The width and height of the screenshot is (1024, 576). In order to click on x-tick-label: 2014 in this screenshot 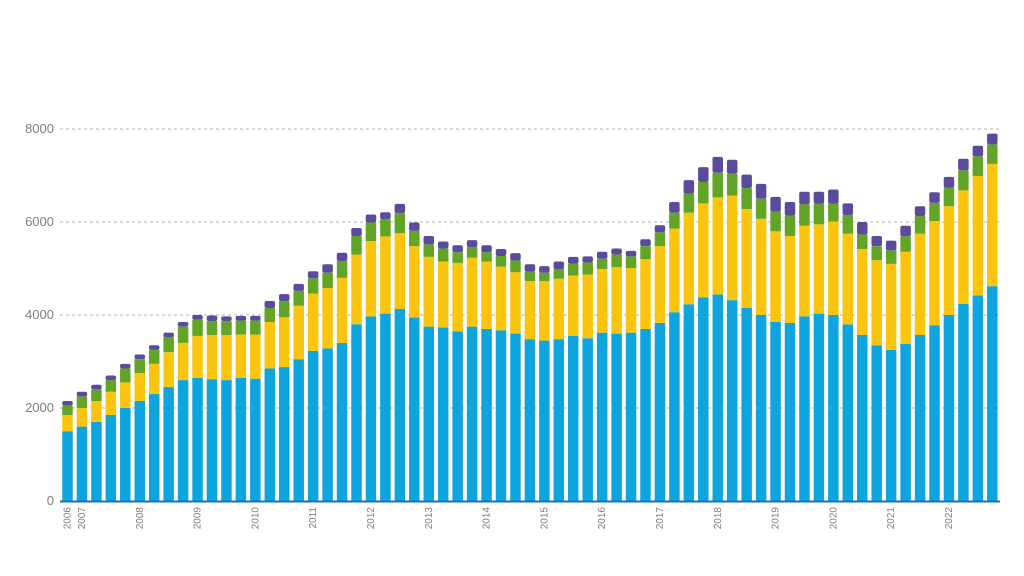, I will do `click(487, 518)`.